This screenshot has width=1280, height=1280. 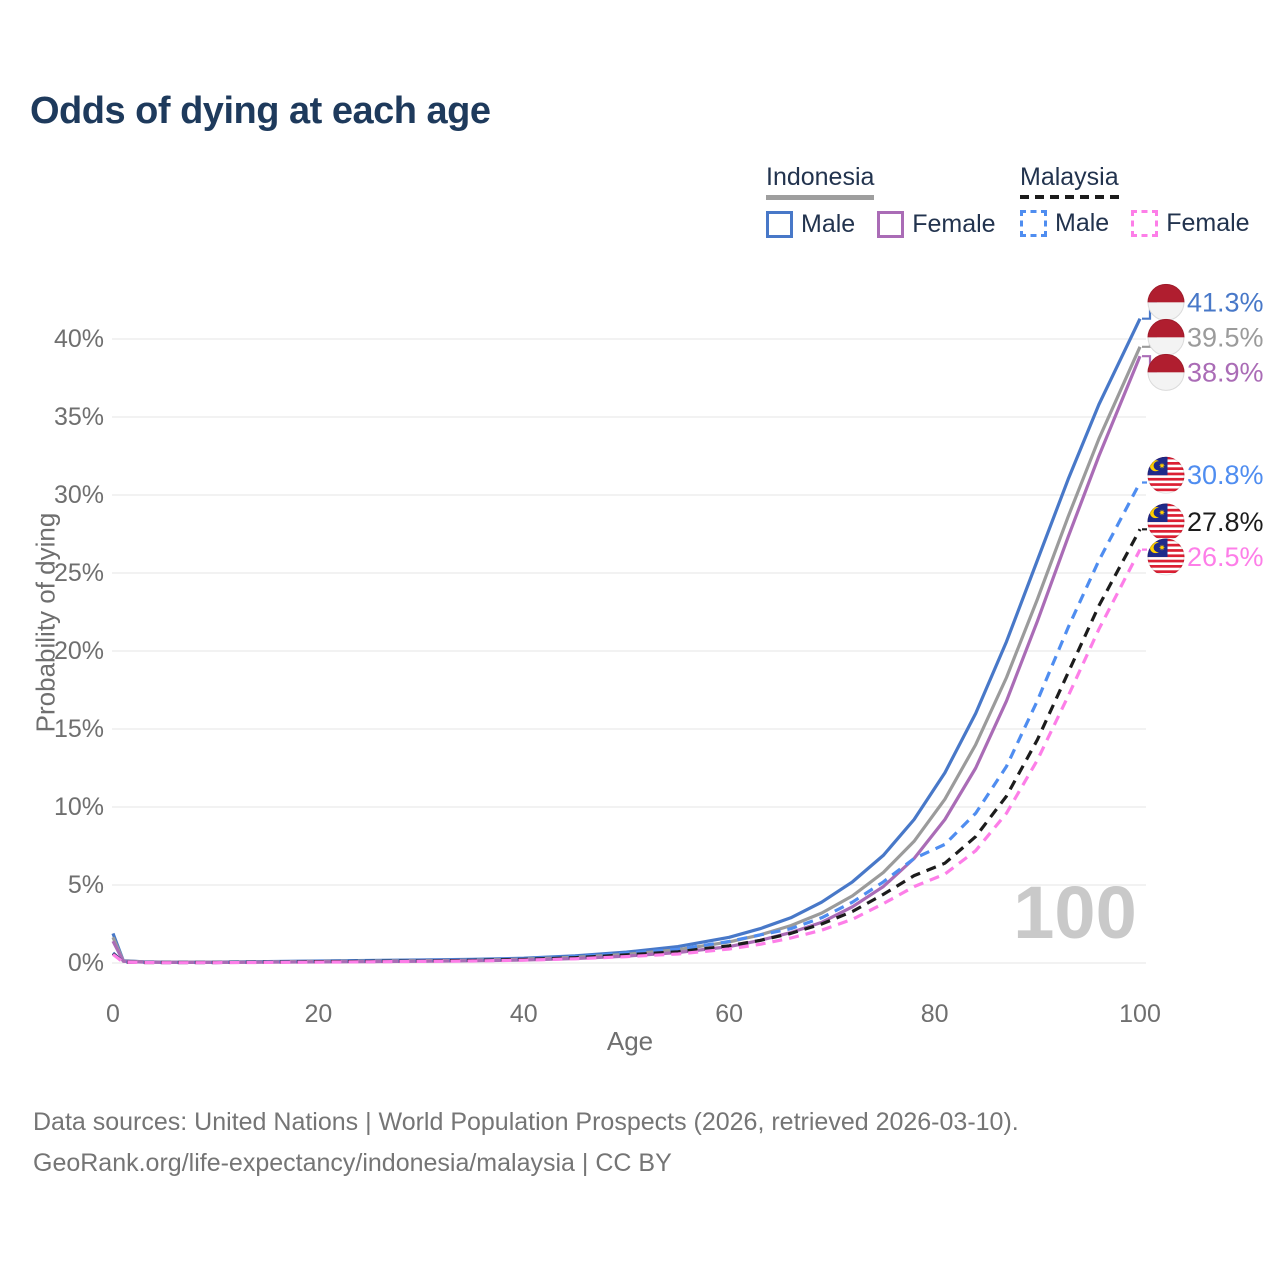 I want to click on x-tick-label: 20, so click(x=318, y=1014).